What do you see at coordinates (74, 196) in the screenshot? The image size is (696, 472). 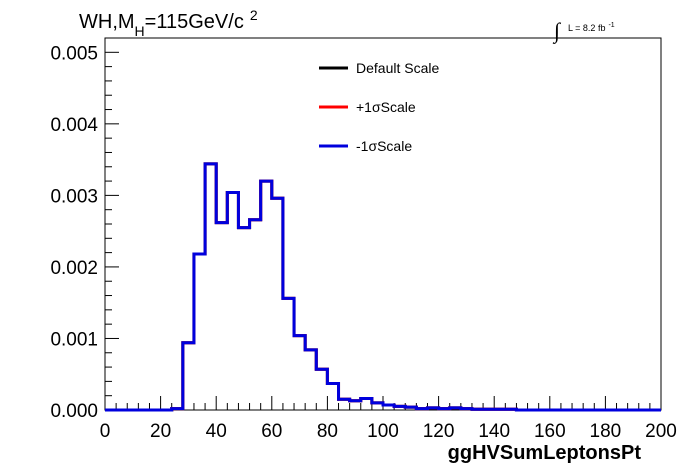 I see `y-tick-label: 0.003` at bounding box center [74, 196].